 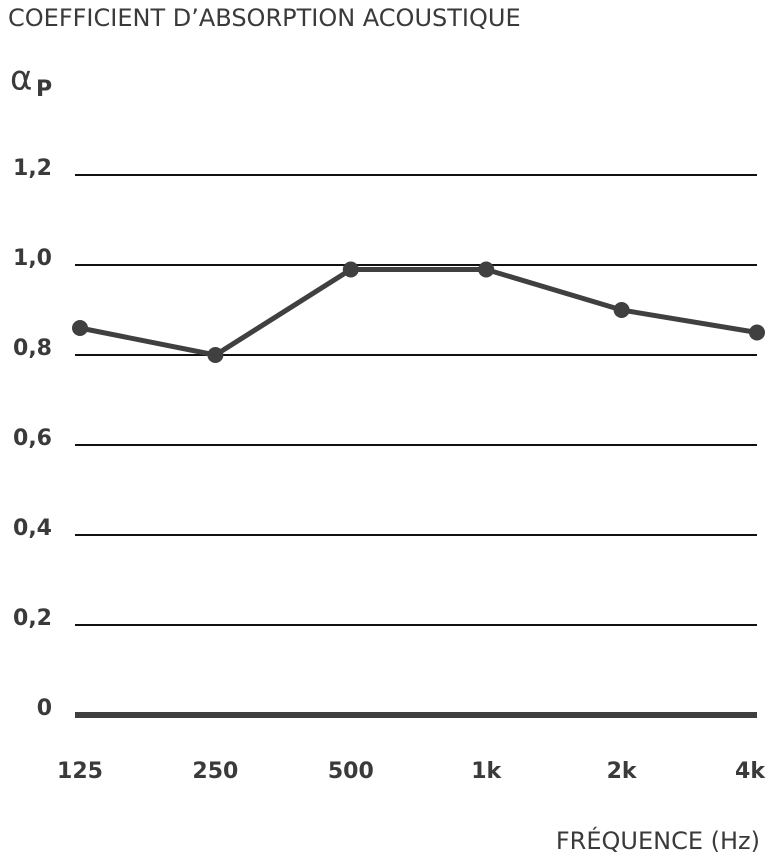 I want to click on x-tick-label: 125, so click(x=80, y=771).